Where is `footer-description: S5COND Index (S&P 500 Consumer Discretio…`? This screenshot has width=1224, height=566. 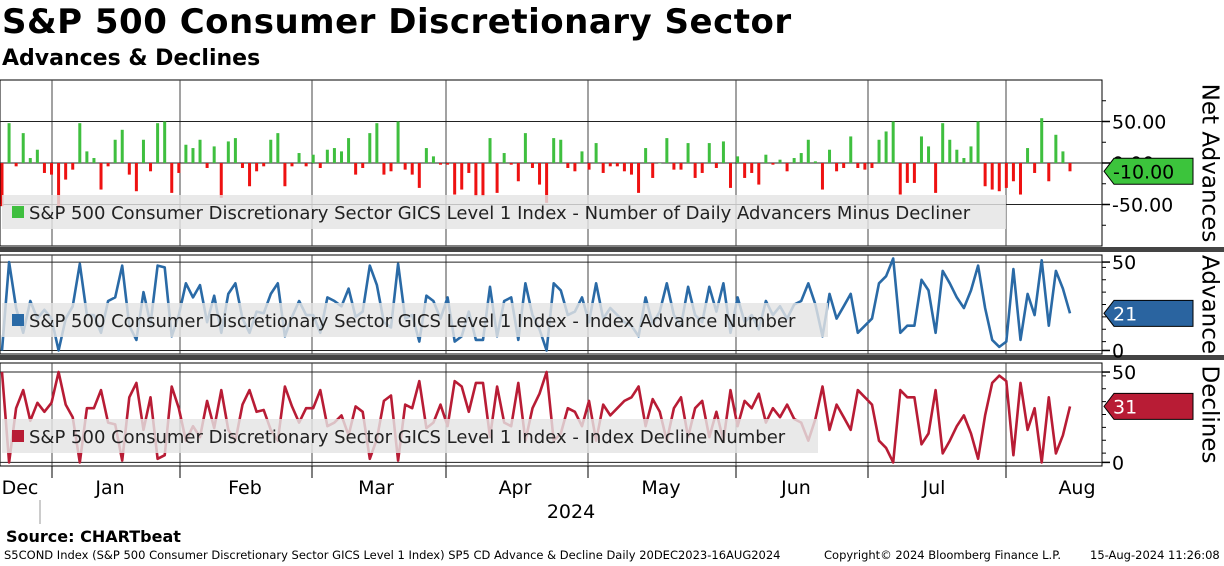
footer-description: S5COND Index (S&P 500 Consumer Discretio… is located at coordinates (392, 555).